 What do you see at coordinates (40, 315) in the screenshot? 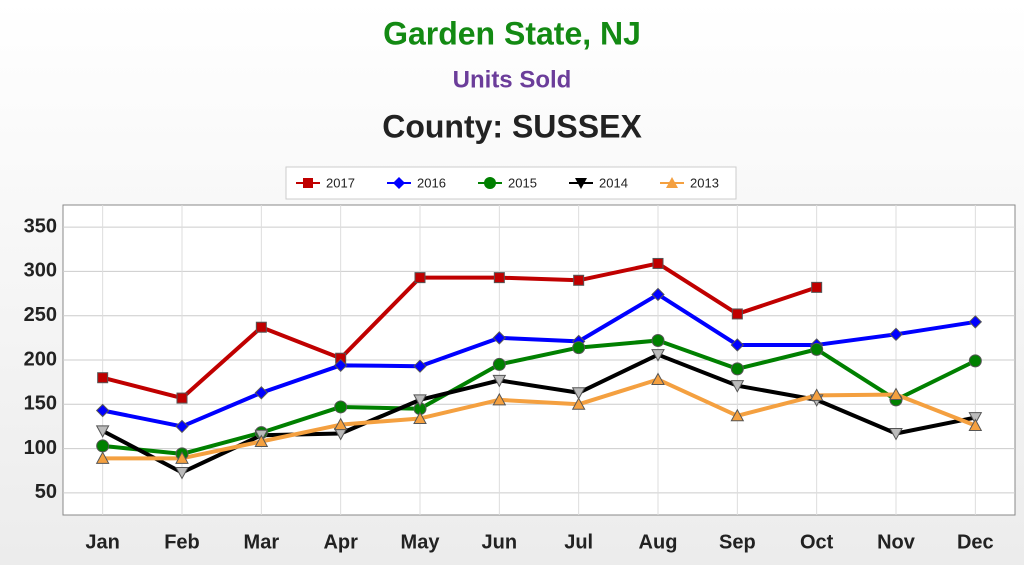
I see `y-tick-label: 250` at bounding box center [40, 315].